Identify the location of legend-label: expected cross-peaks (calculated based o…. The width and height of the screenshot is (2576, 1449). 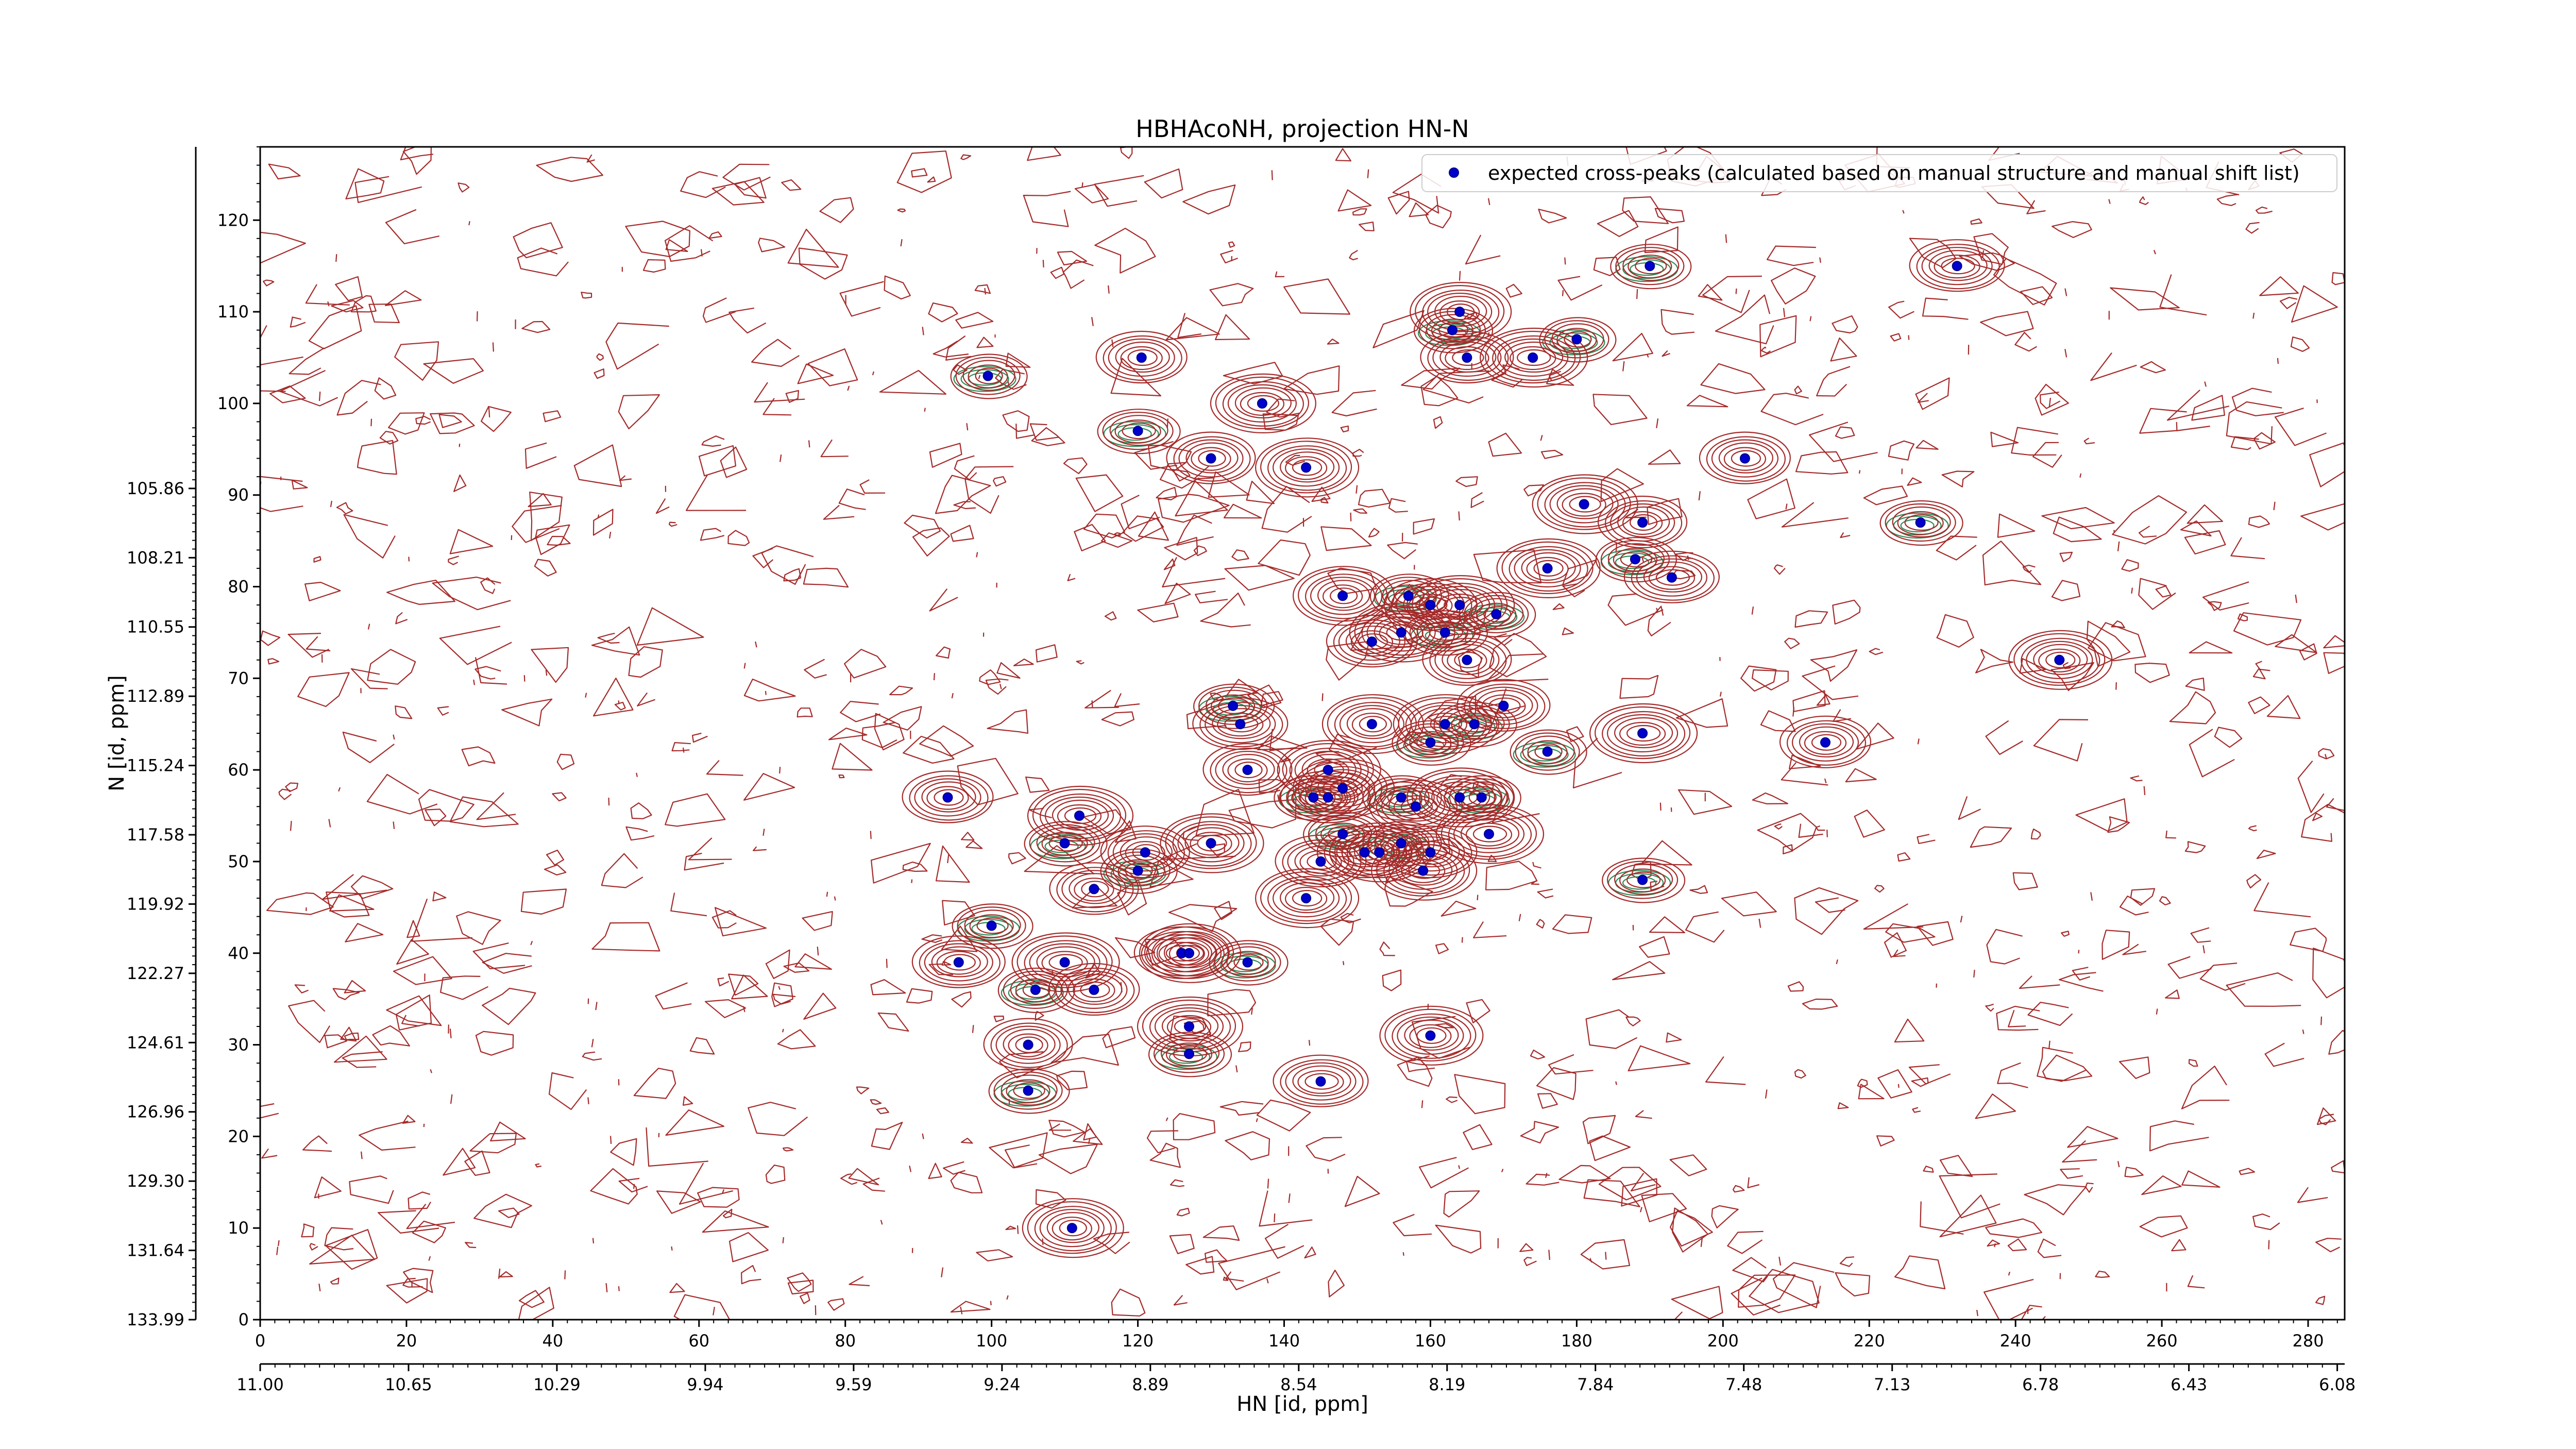
(1894, 173).